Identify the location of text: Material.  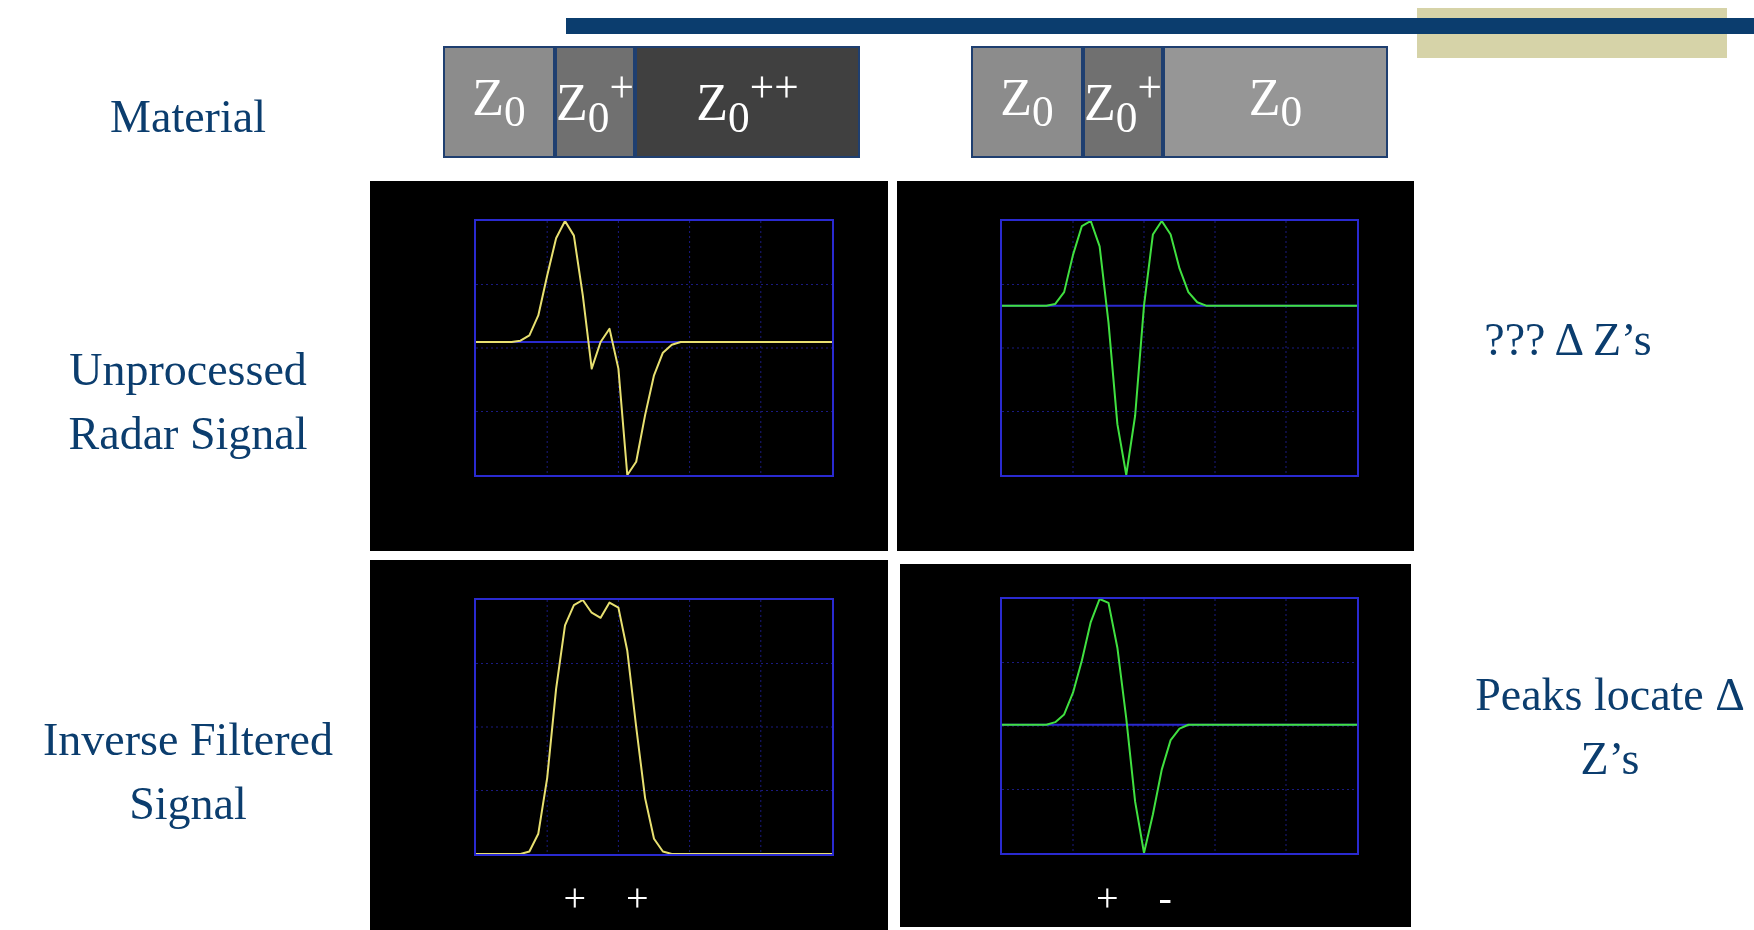
(188, 116).